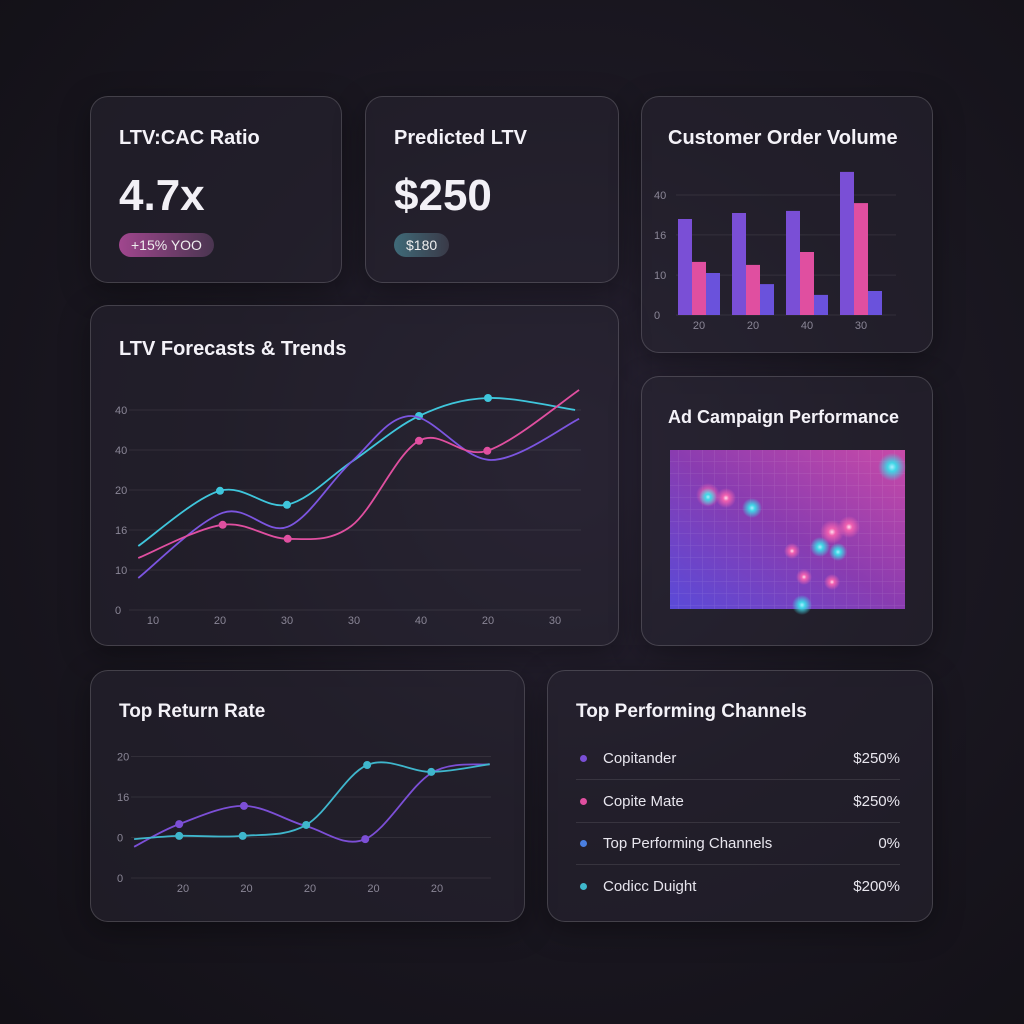 The image size is (1024, 1024). What do you see at coordinates (889, 843) in the screenshot?
I see `channel-value: 0%` at bounding box center [889, 843].